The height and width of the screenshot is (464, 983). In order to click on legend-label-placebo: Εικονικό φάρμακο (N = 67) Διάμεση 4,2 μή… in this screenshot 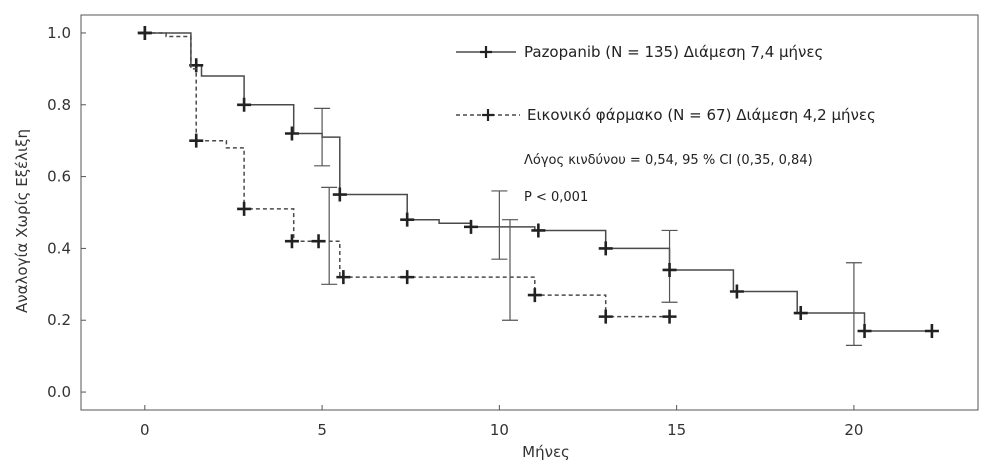, I will do `click(701, 115)`.